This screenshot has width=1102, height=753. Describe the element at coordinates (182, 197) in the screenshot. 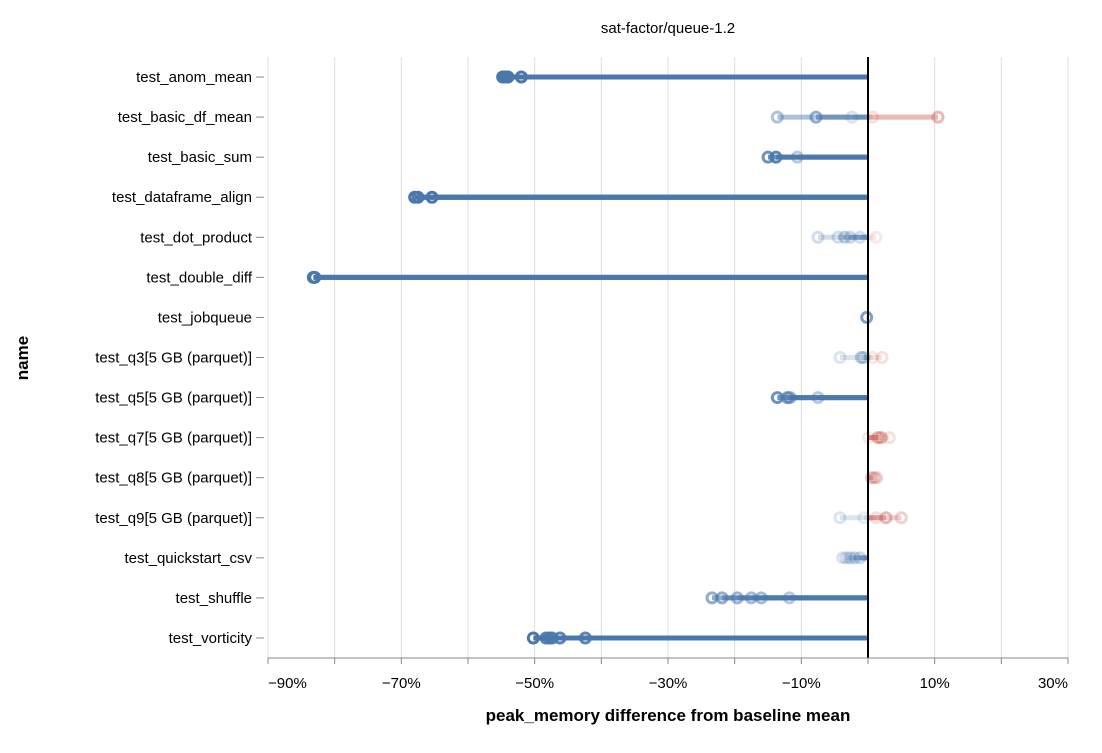

I see `y-tick-label: test_dataframe_align` at that location.